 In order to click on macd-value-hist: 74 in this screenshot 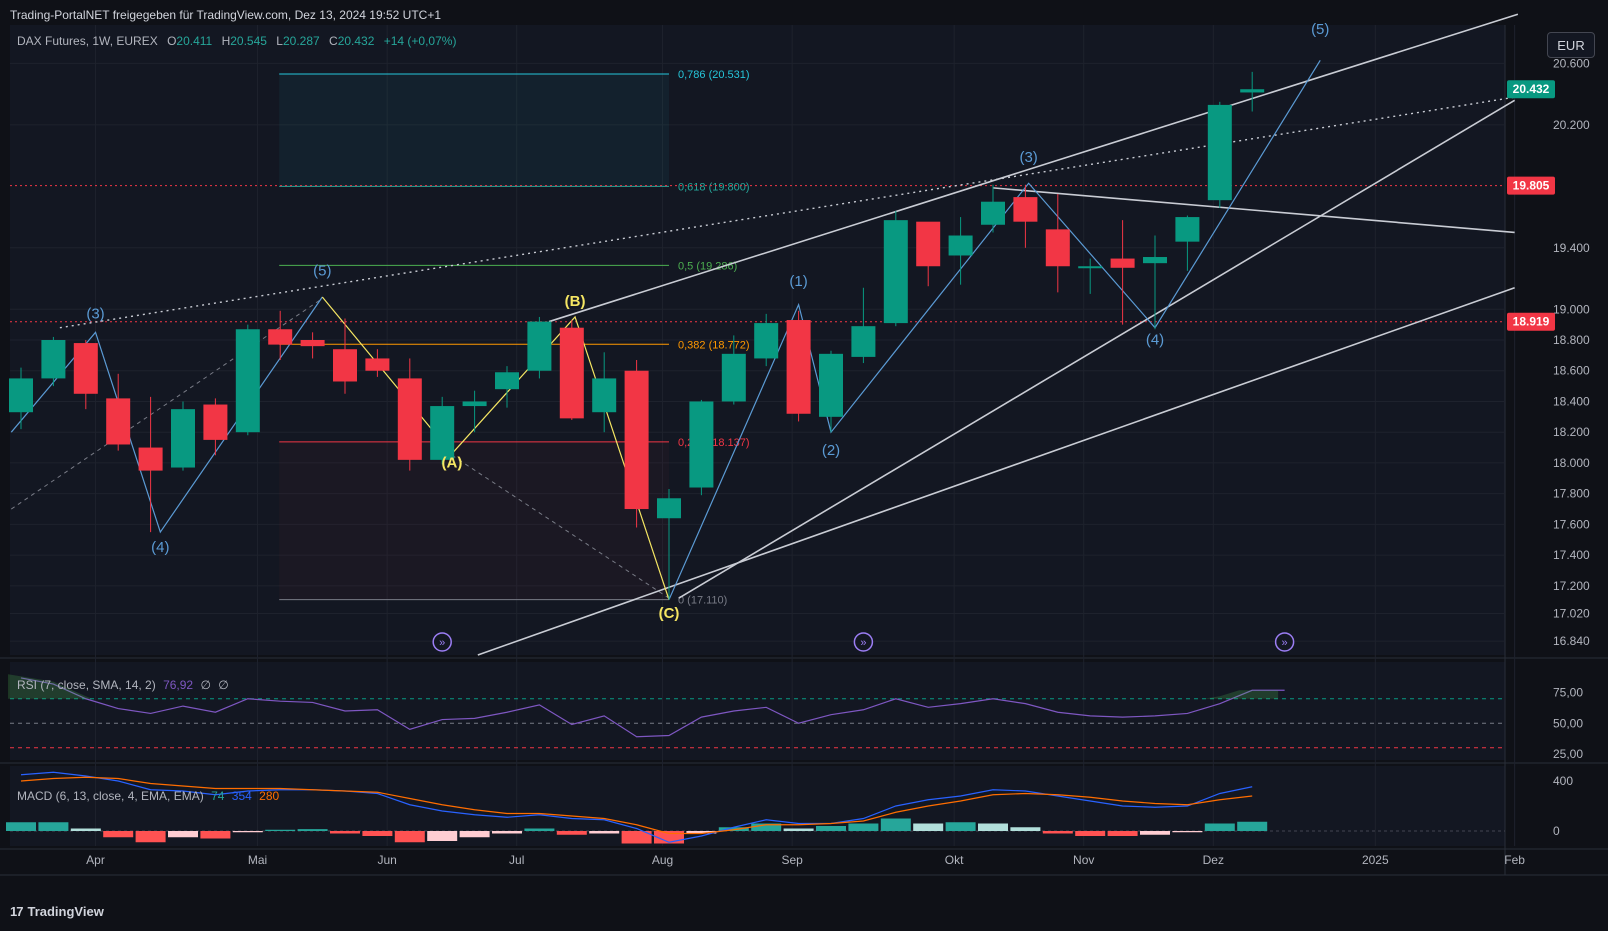, I will do `click(218, 796)`.